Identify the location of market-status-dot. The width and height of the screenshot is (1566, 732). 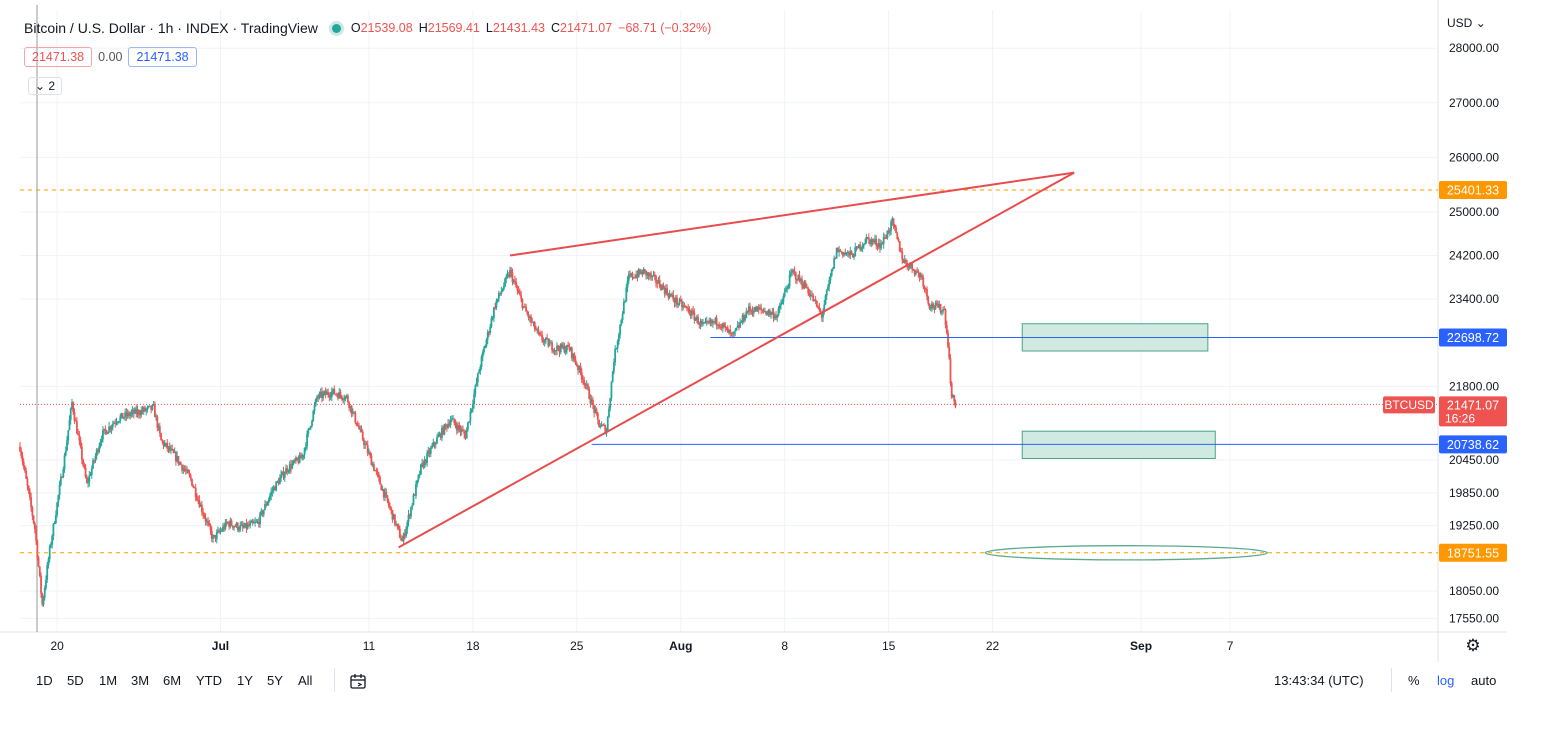
(336, 28).